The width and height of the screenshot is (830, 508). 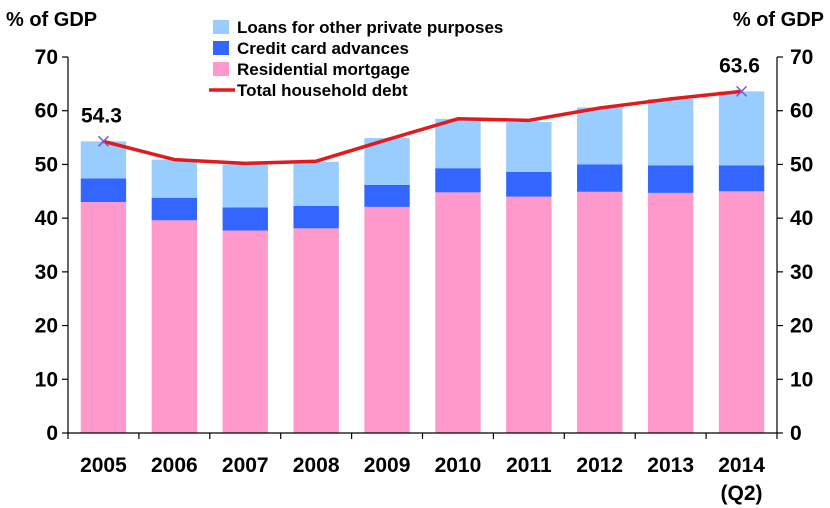 I want to click on bar-residential-mortgage-2009, so click(x=386, y=320).